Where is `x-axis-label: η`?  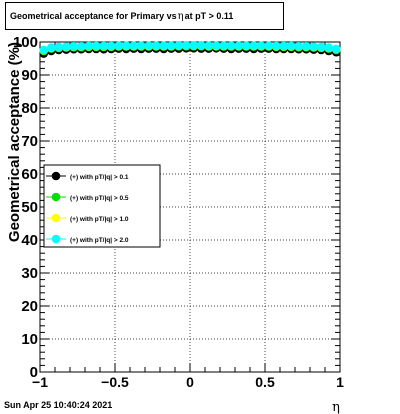
x-axis-label: η is located at coordinates (336, 407).